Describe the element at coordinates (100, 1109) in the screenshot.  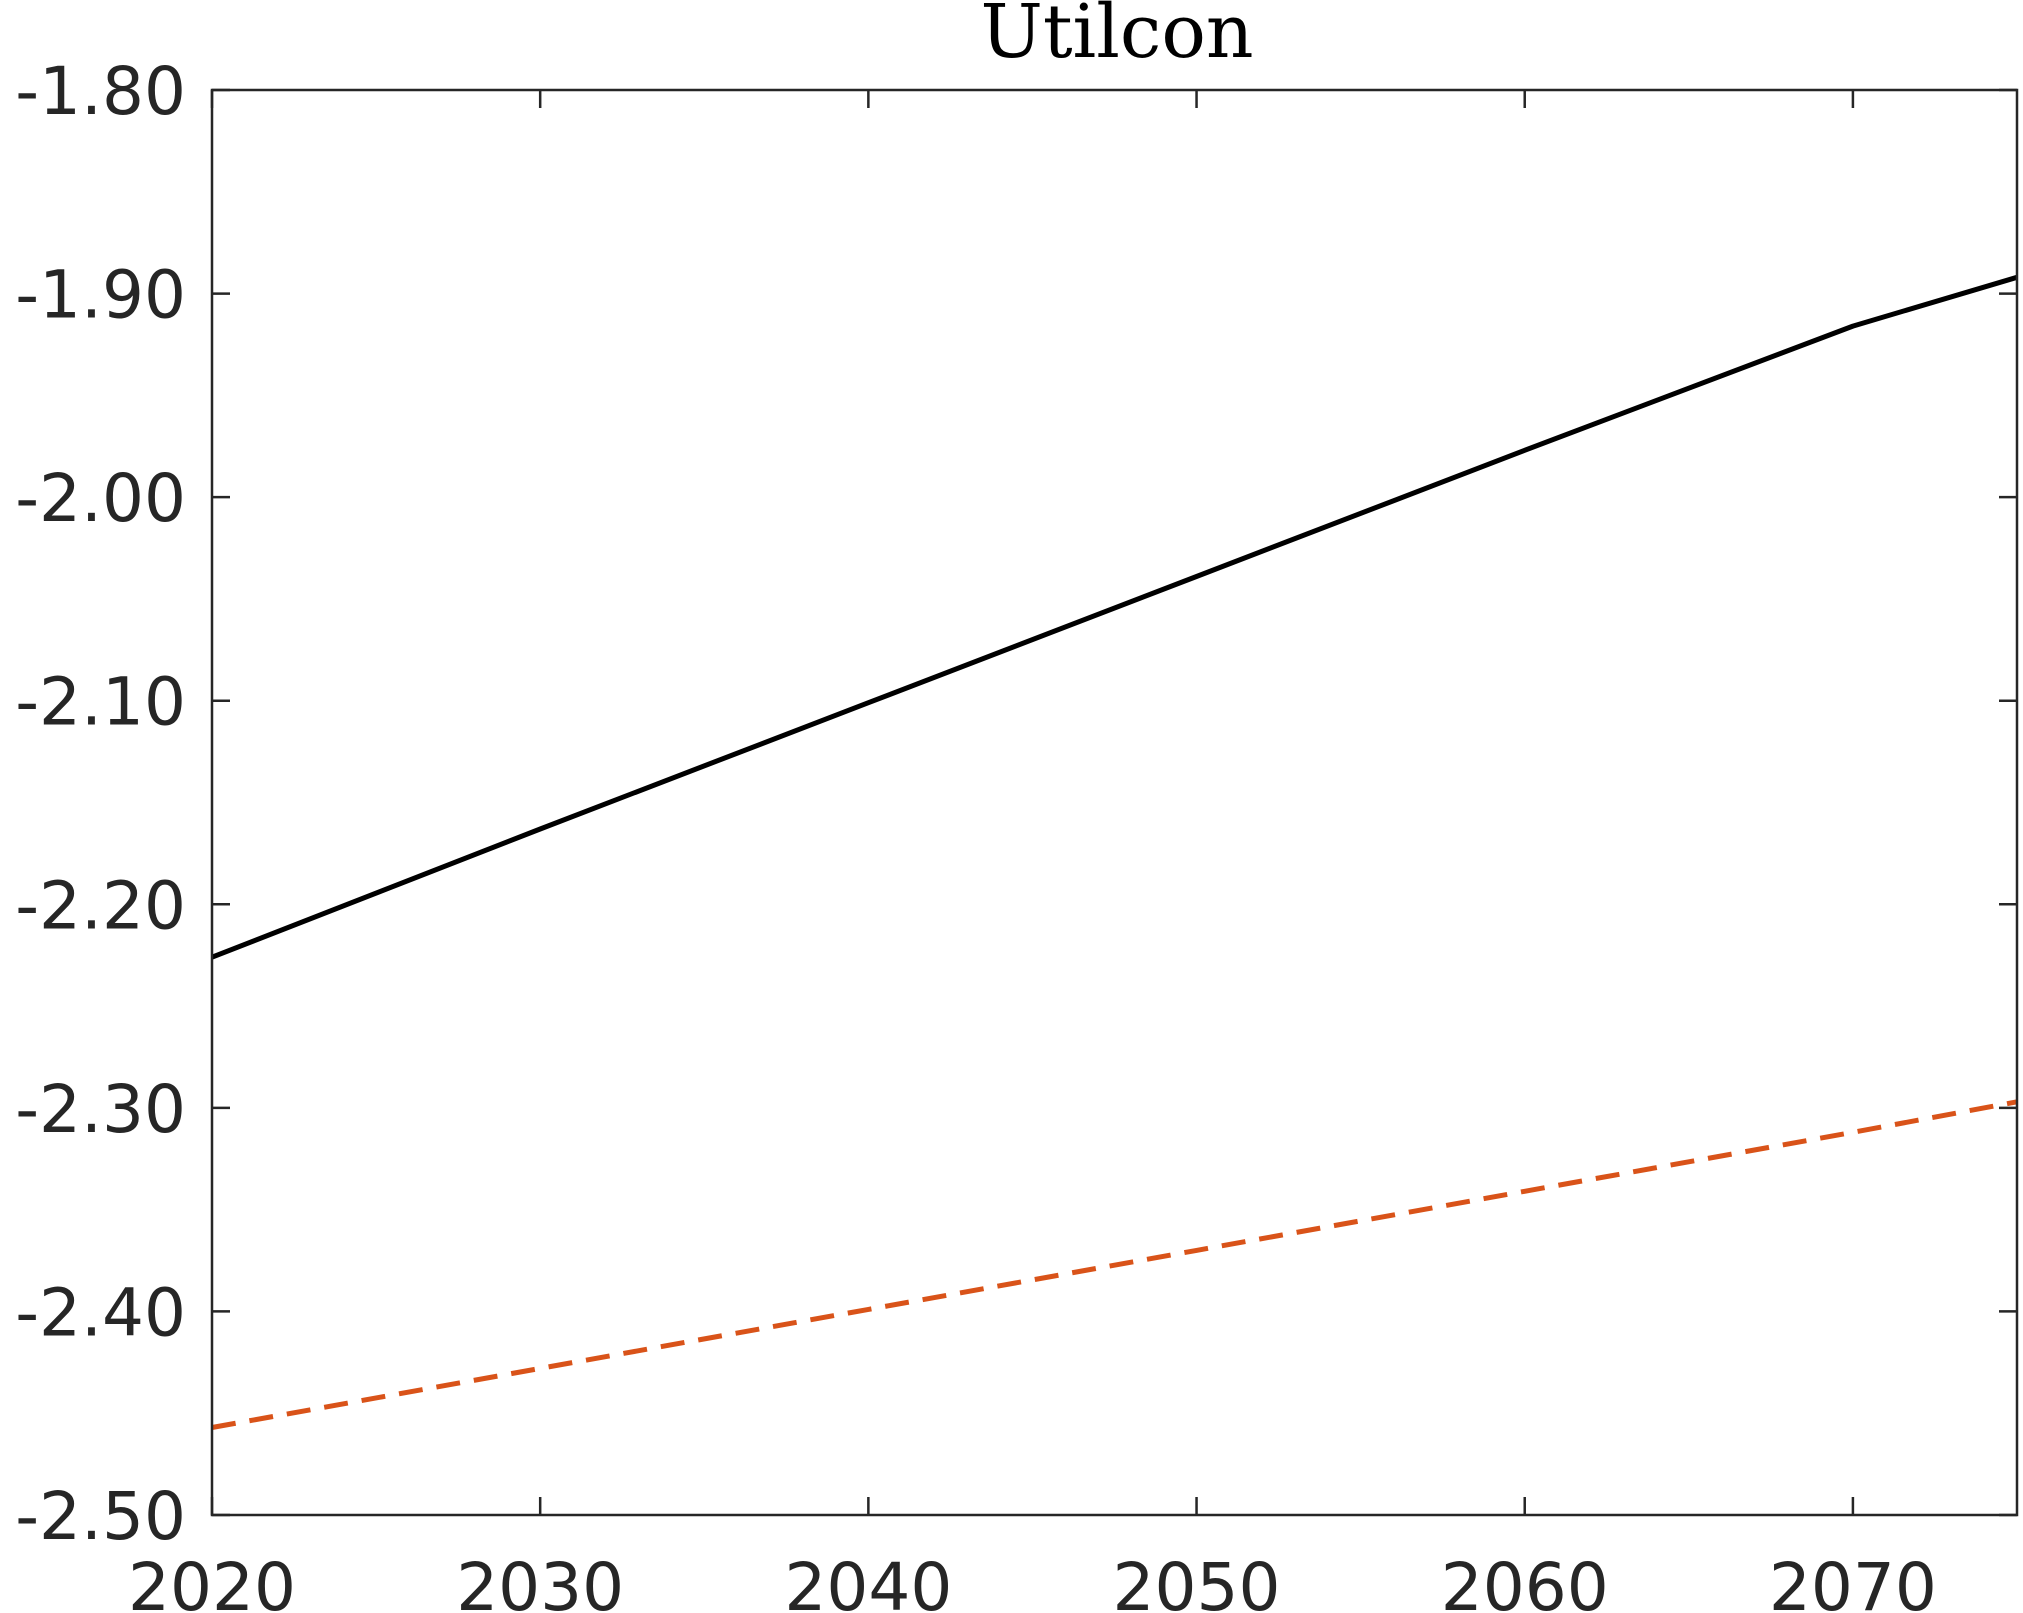
I see `y-tick-label: -2.30` at that location.